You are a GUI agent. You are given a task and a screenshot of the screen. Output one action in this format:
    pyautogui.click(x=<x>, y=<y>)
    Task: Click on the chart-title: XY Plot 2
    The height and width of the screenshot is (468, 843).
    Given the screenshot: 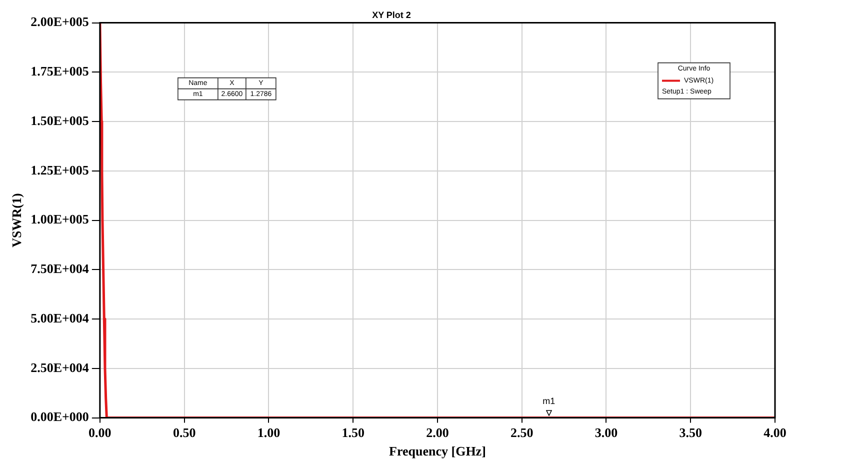 What is the action you would take?
    pyautogui.click(x=391, y=15)
    